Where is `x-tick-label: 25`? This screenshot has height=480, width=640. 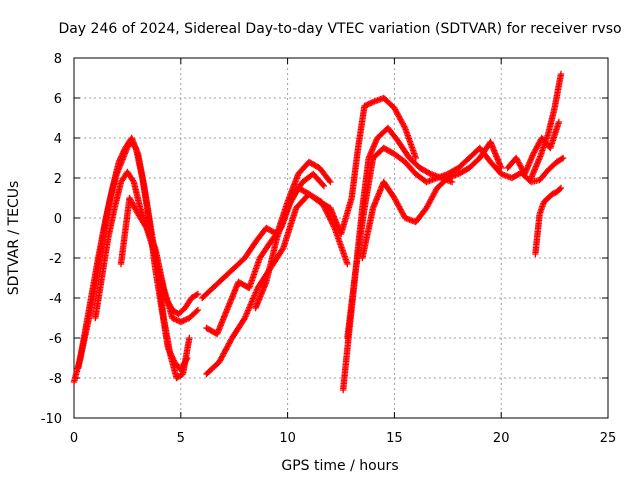
x-tick-label: 25 is located at coordinates (608, 438).